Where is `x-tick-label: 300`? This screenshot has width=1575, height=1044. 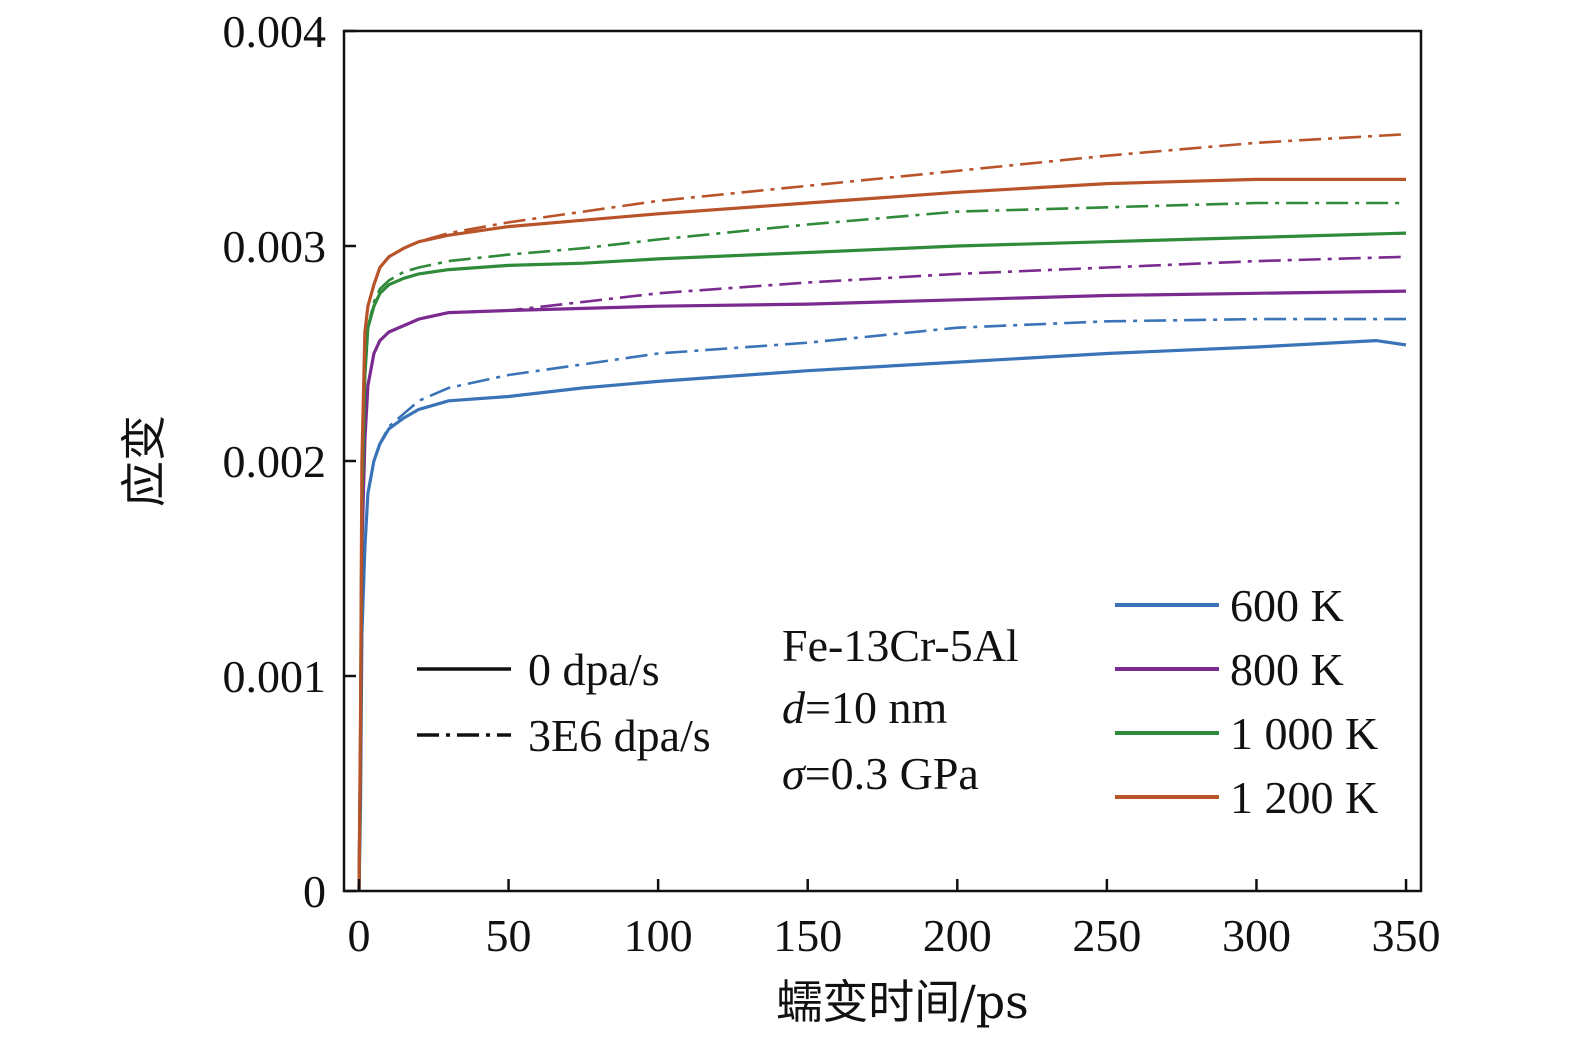
x-tick-label: 300 is located at coordinates (1256, 935).